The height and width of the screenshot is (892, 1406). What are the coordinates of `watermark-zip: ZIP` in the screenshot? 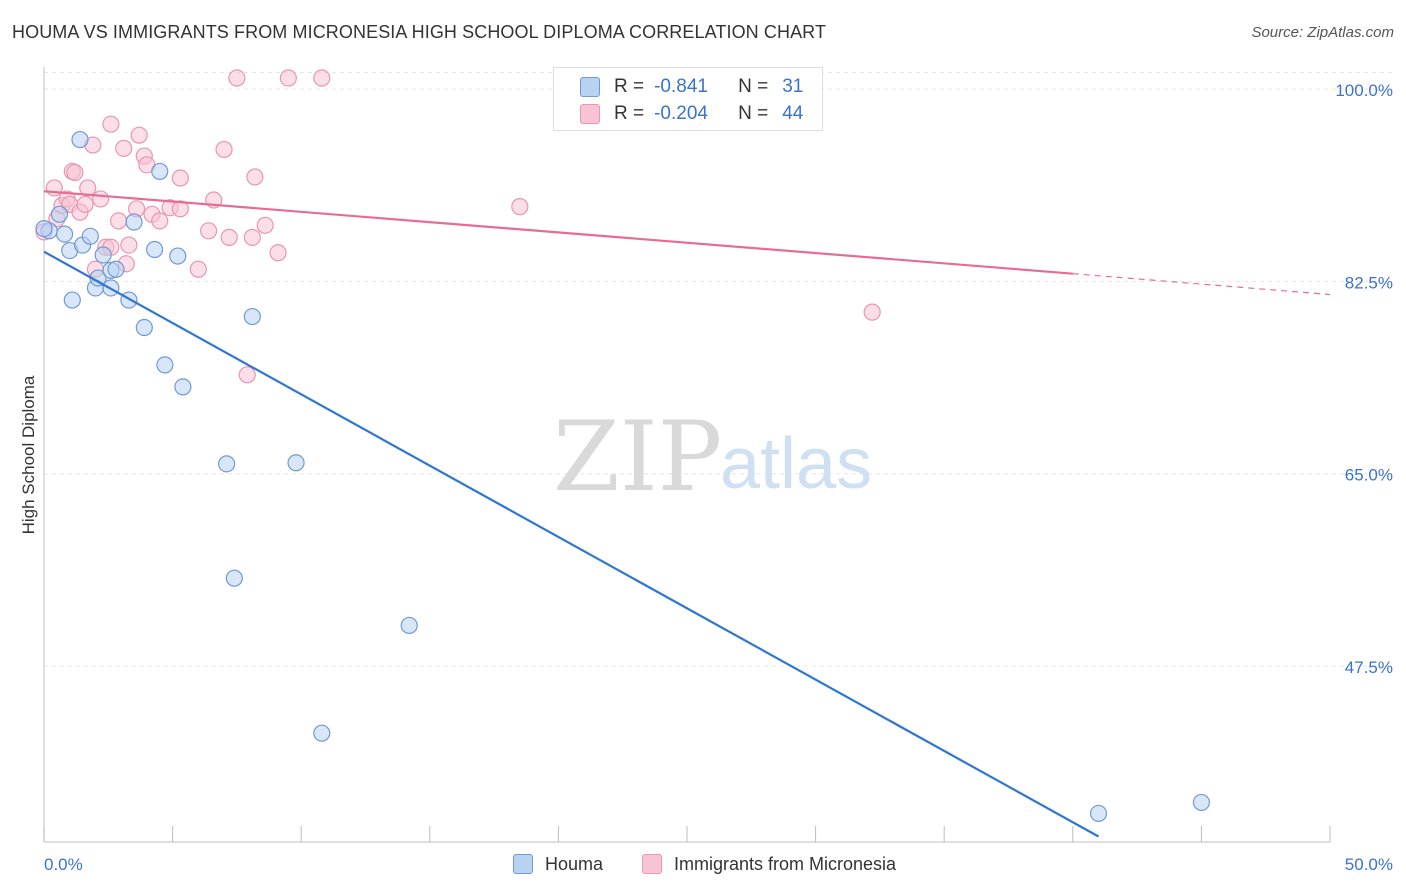 It's located at (637, 457).